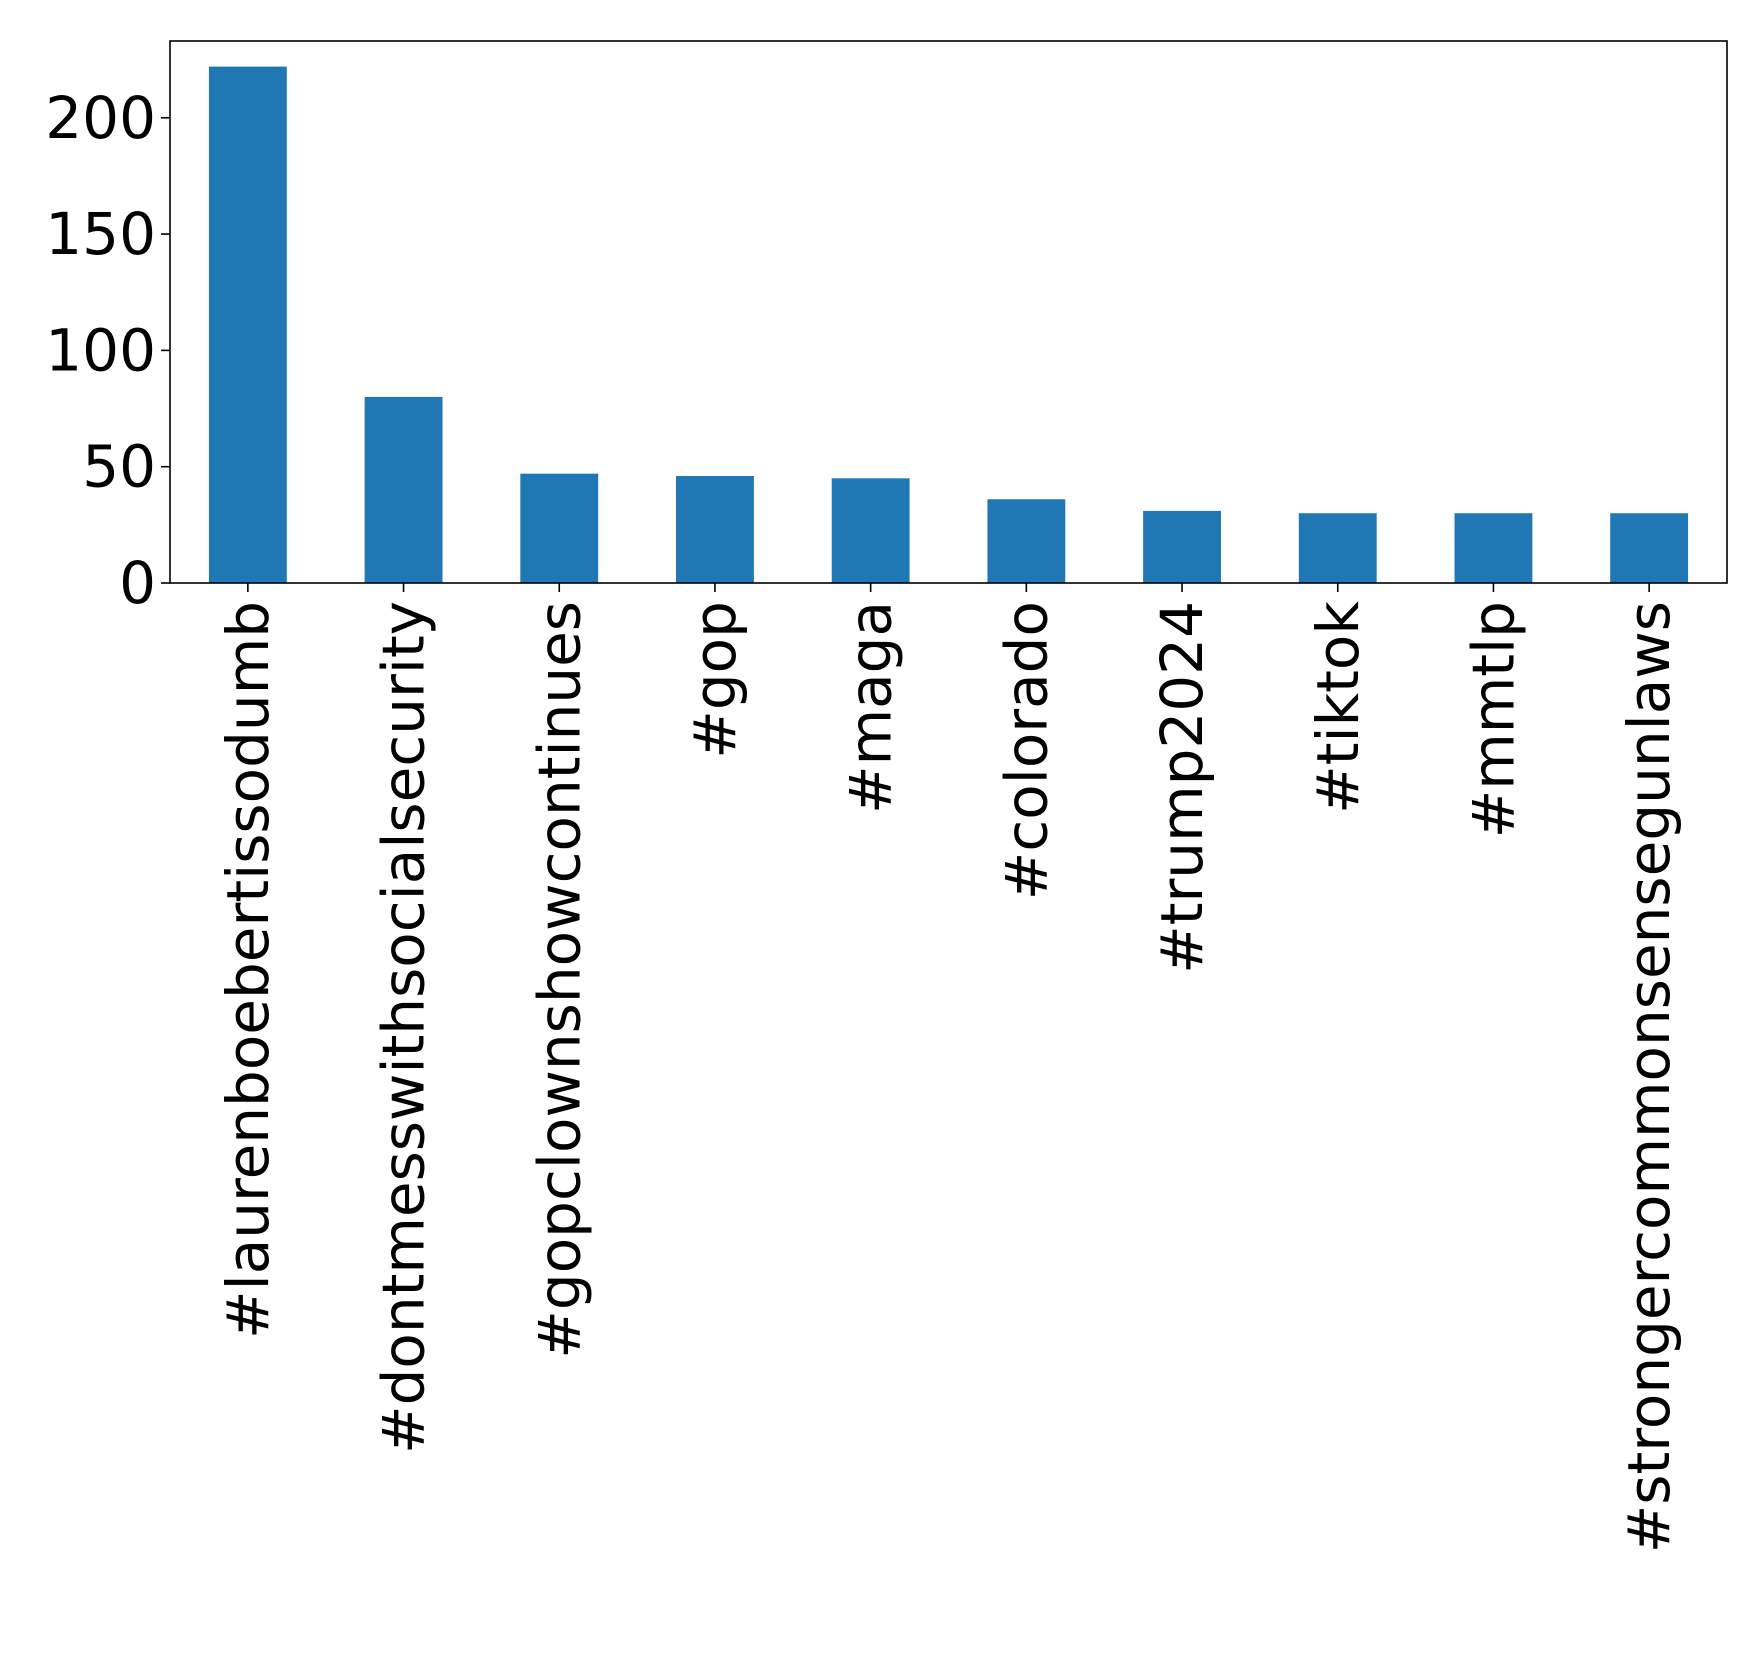 The image size is (1758, 1654). I want to click on x-tick-label: #laurenboebertissodumb, so click(248, 970).